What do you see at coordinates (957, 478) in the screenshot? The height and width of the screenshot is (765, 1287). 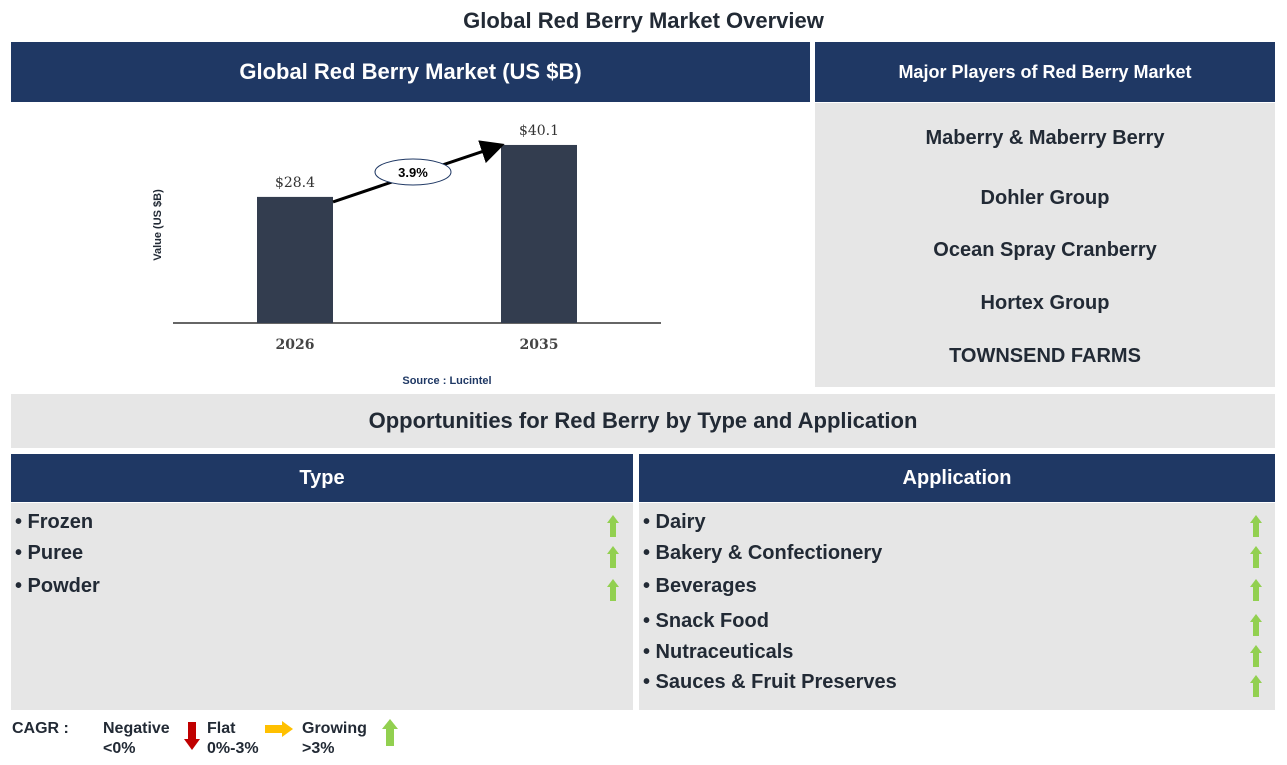 I see `application-header: Application` at bounding box center [957, 478].